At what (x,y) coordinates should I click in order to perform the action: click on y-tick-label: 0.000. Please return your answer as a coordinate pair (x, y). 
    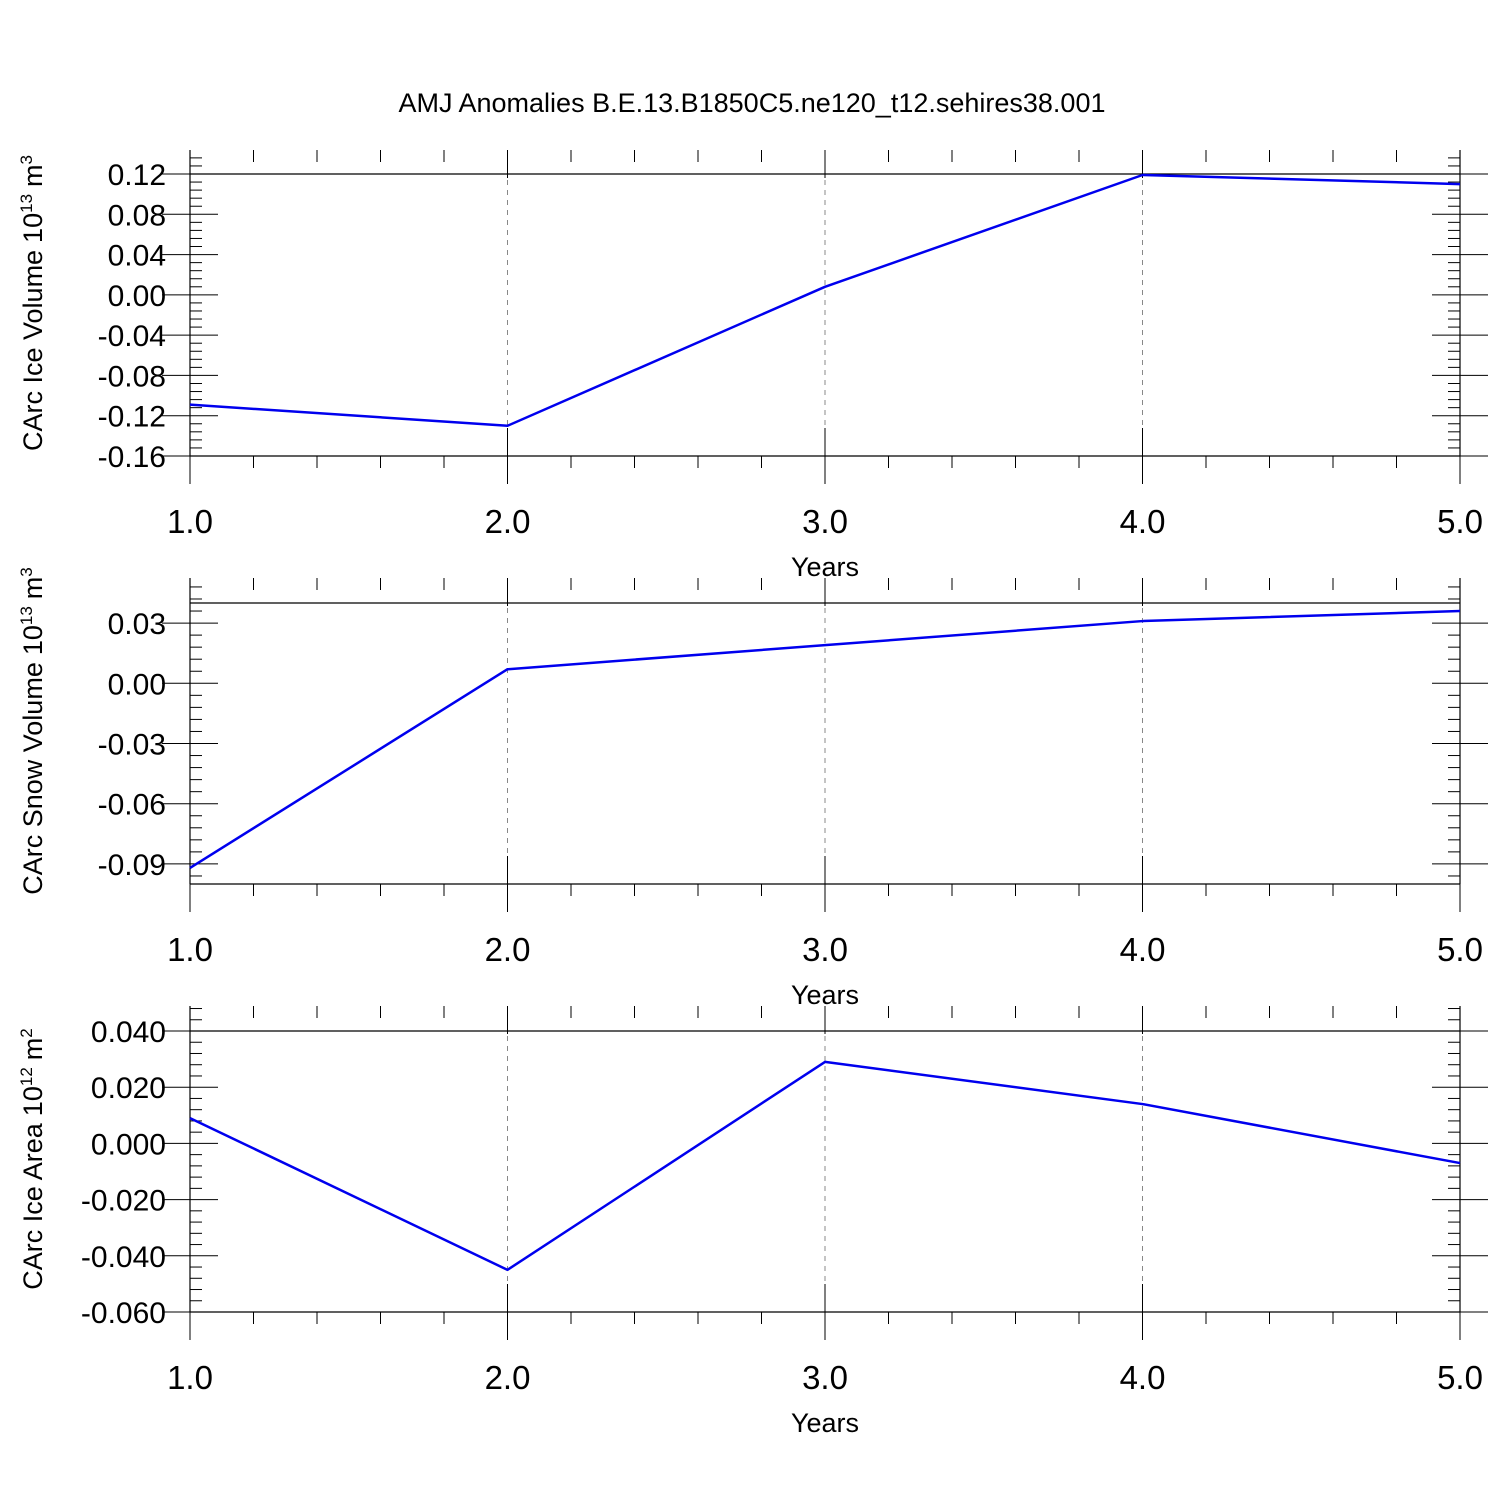
    Looking at the image, I should click on (128, 1144).